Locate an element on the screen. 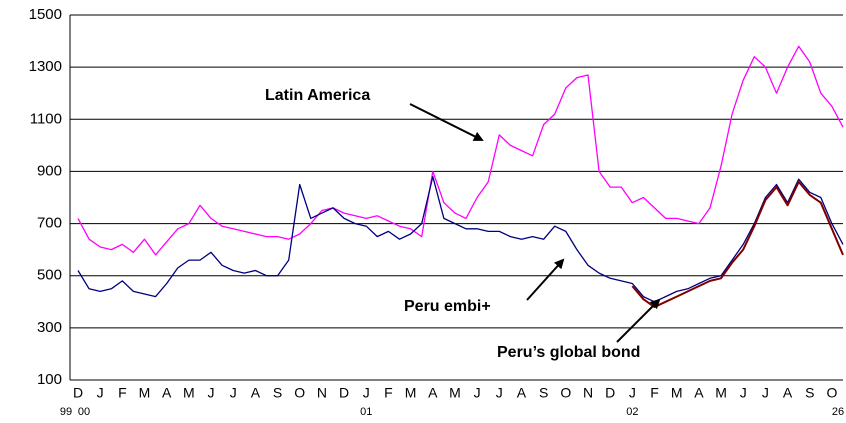 This screenshot has height=423, width=846. y-tick-label: 300 is located at coordinates (49, 327).